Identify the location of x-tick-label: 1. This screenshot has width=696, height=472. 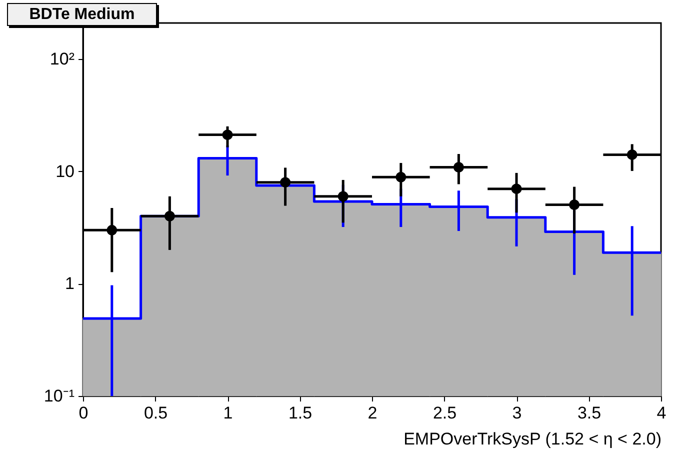
(228, 413).